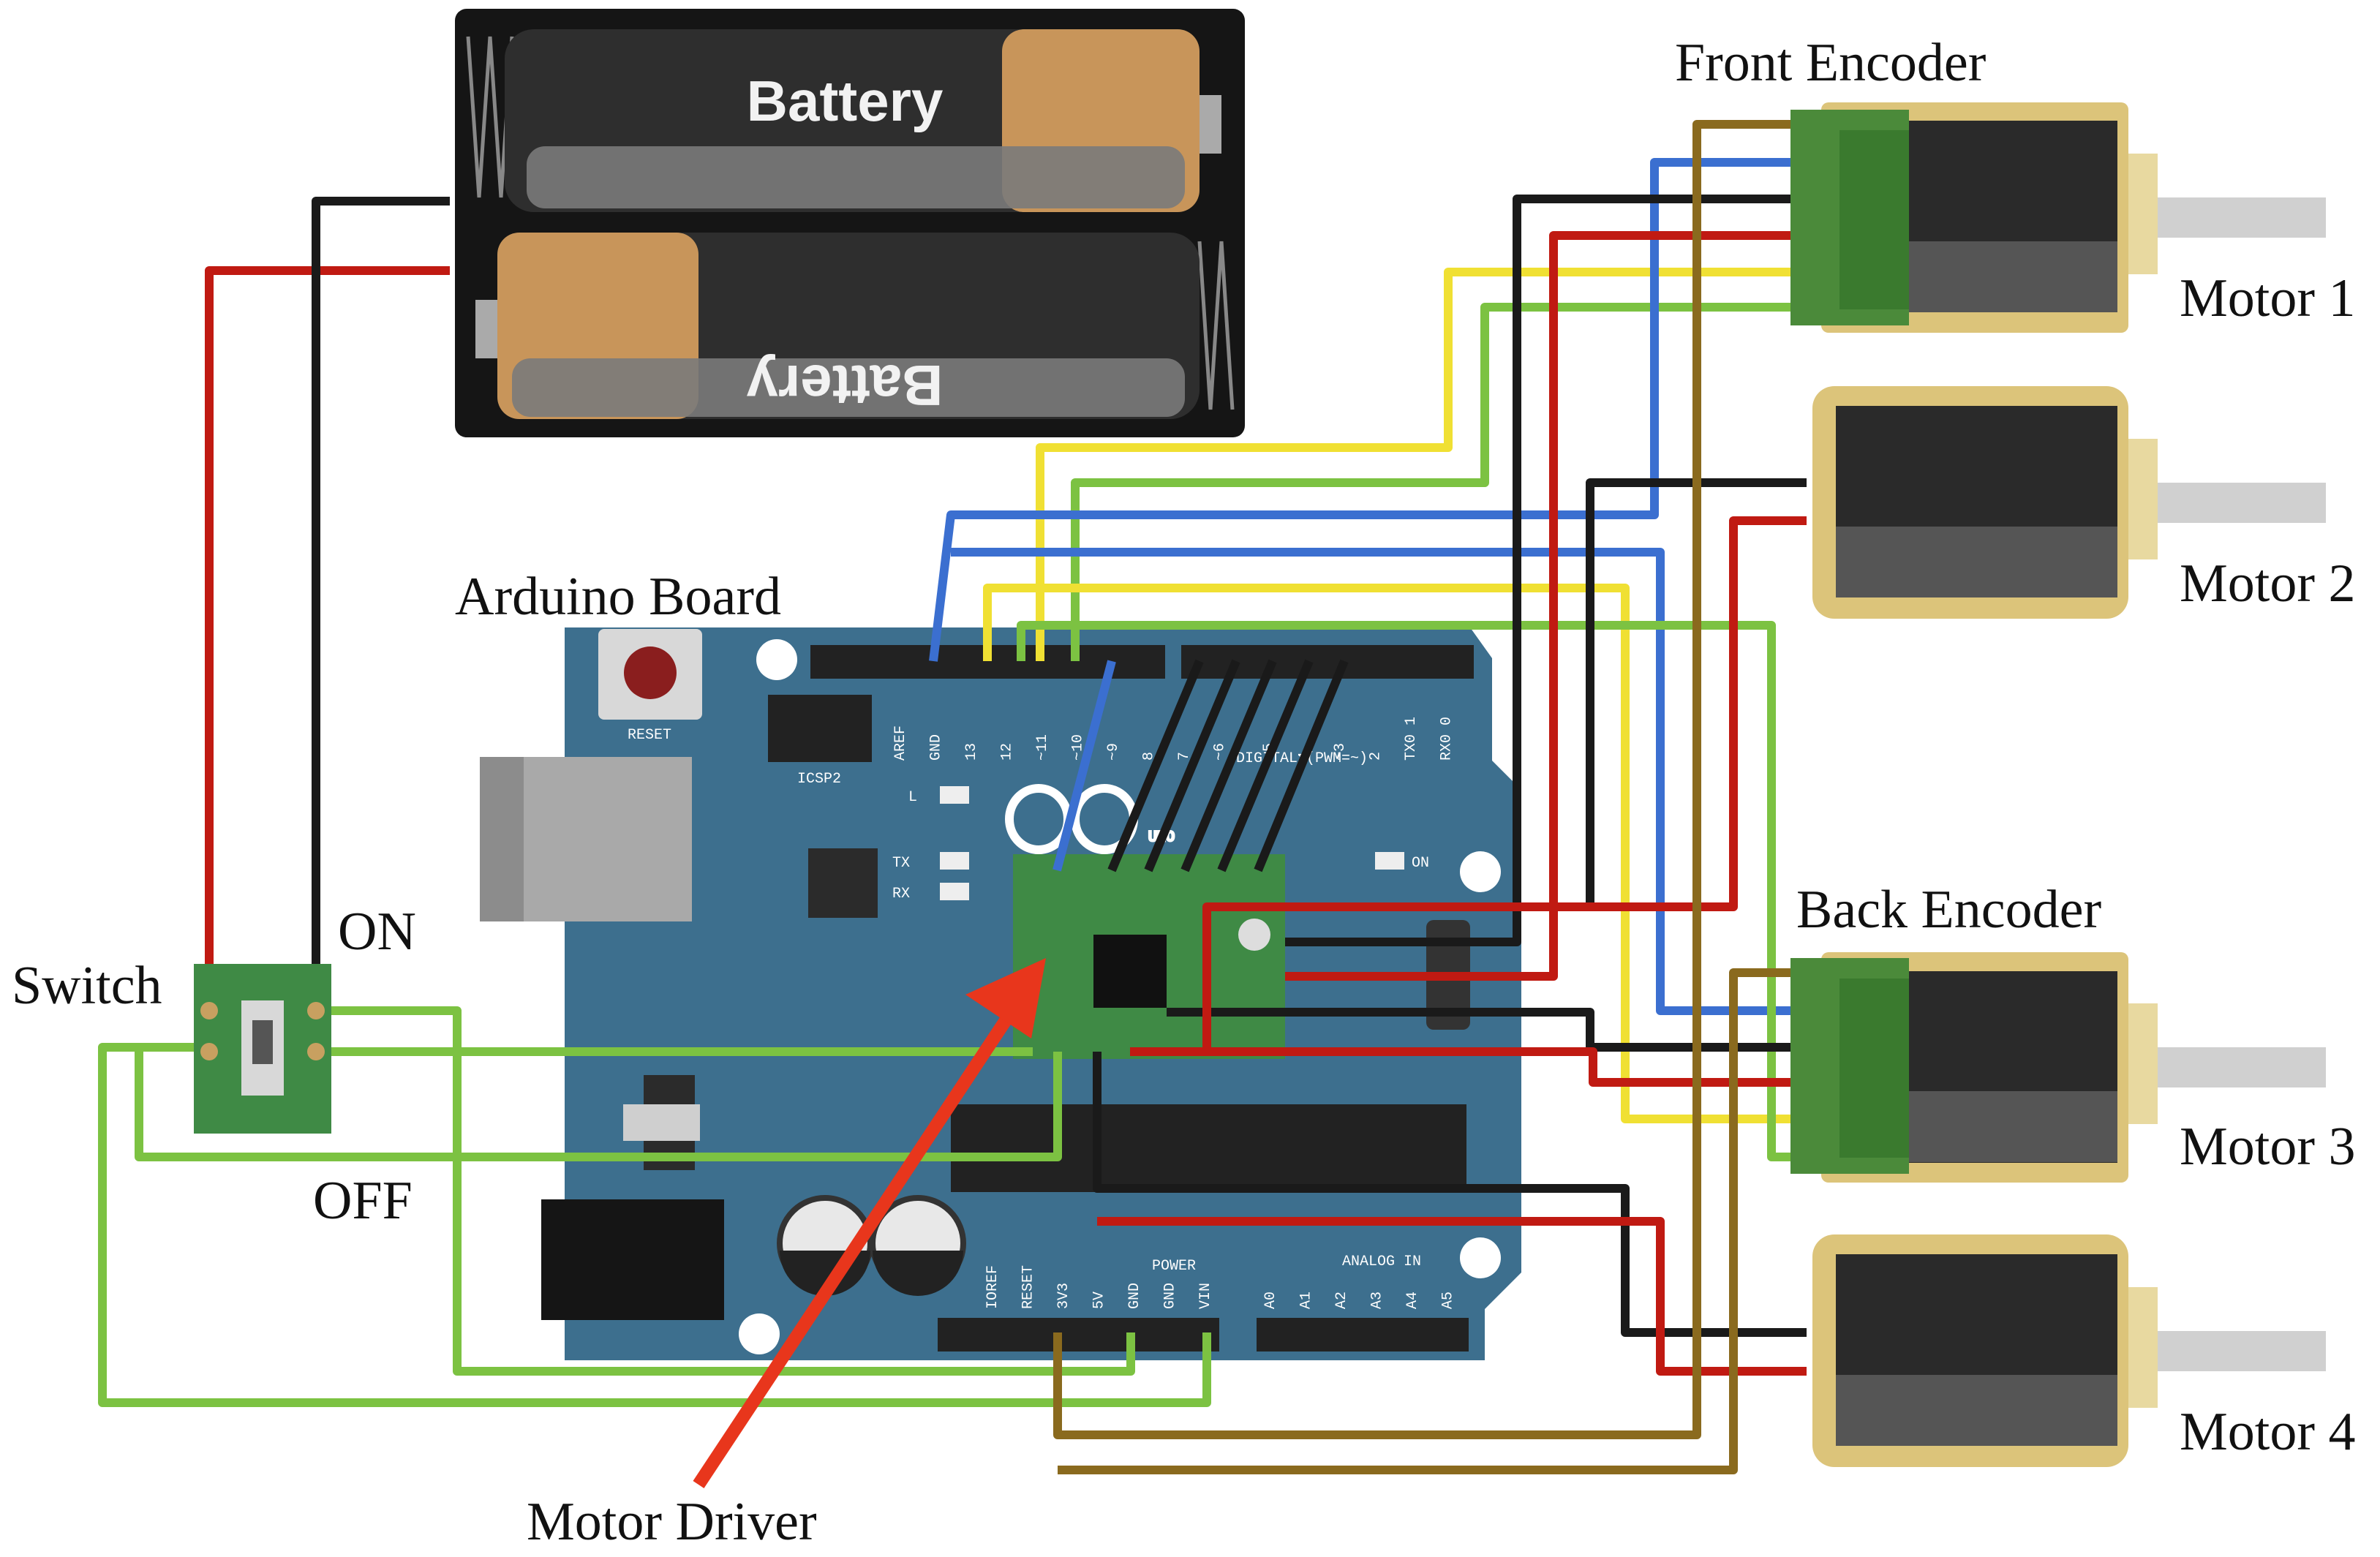 Image resolution: width=2380 pixels, height=1557 pixels. What do you see at coordinates (1382, 1261) in the screenshot?
I see `analog-label: ANALOG IN` at bounding box center [1382, 1261].